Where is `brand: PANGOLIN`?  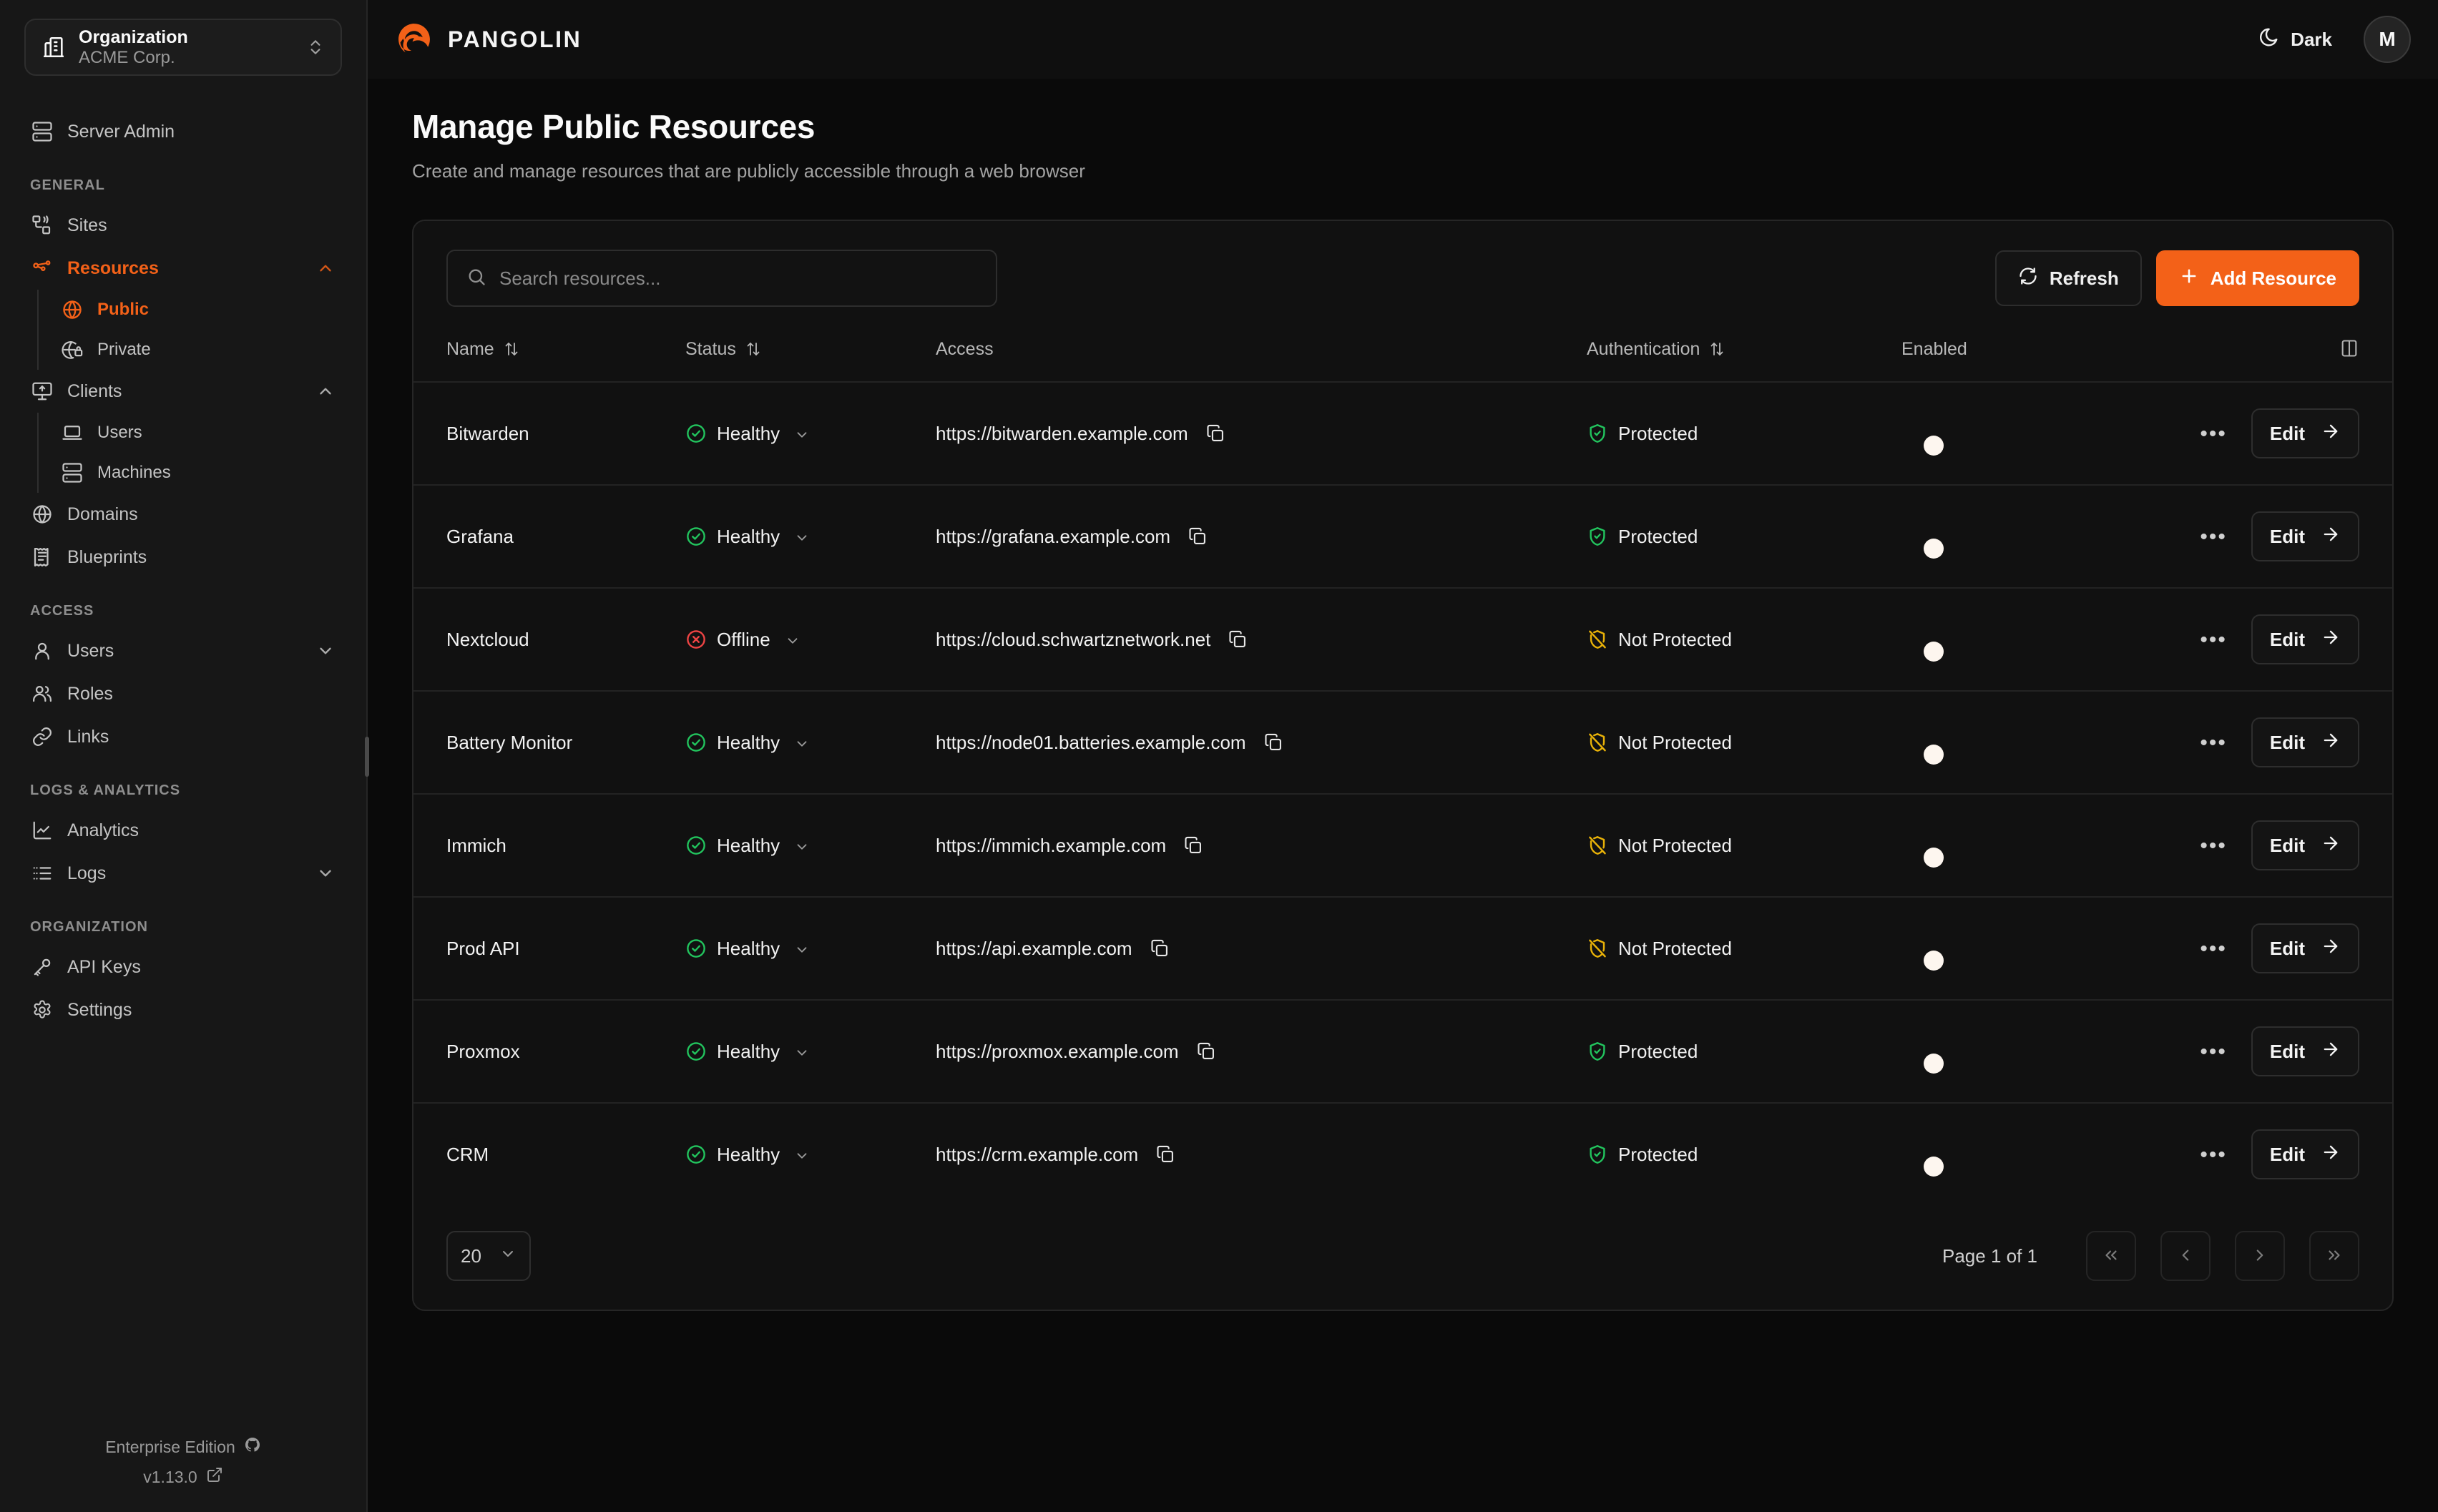 brand: PANGOLIN is located at coordinates (488, 39).